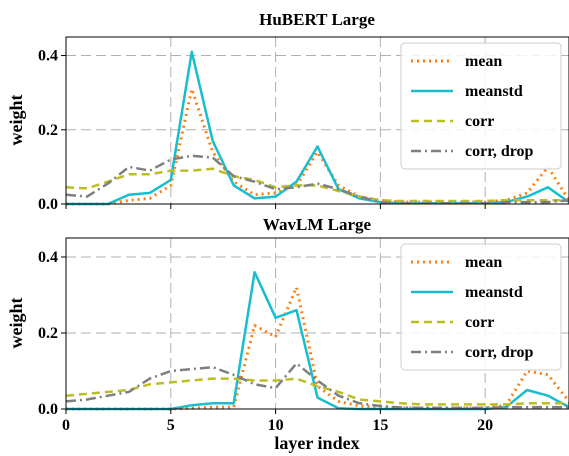 The image size is (569, 456). I want to click on x-tick-label: 5, so click(171, 425).